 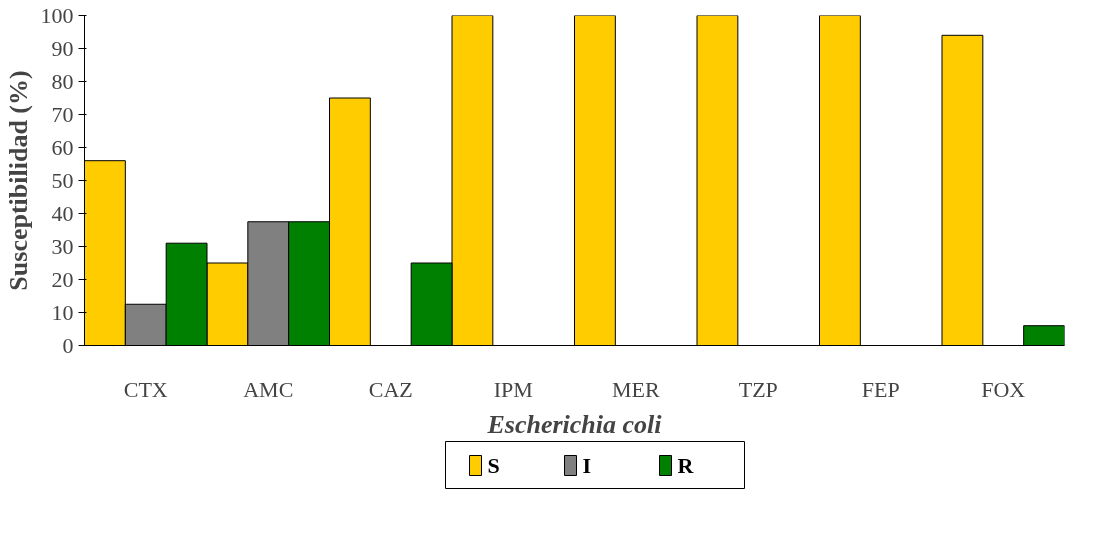 I want to click on y-tick-label: 100, so click(x=57, y=15).